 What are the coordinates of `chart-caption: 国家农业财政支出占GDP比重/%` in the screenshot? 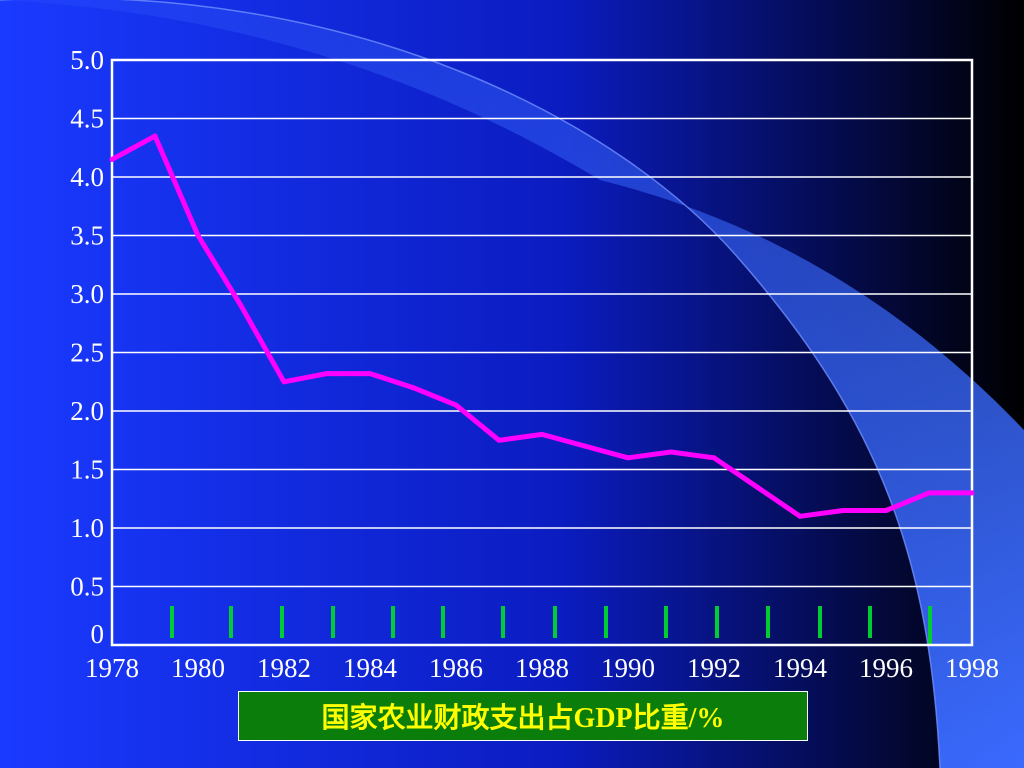 It's located at (523, 718).